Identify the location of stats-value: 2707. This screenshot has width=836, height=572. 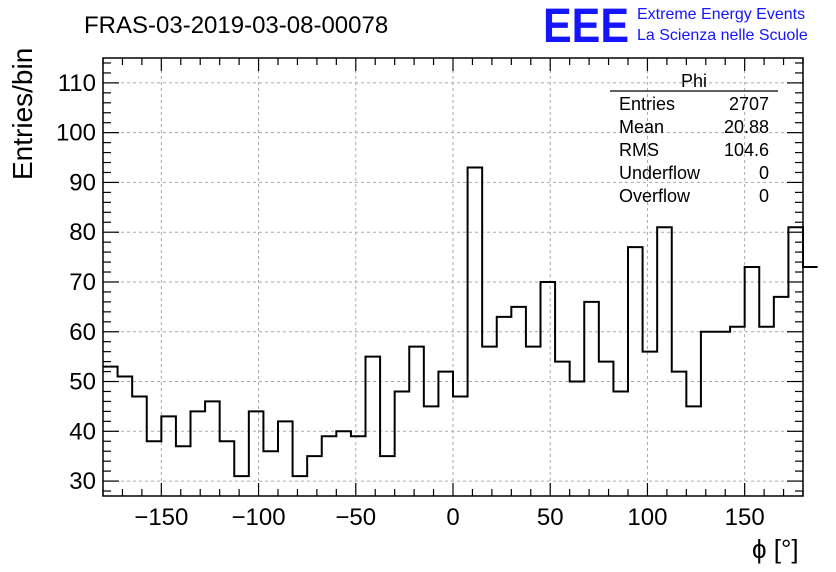
(749, 104).